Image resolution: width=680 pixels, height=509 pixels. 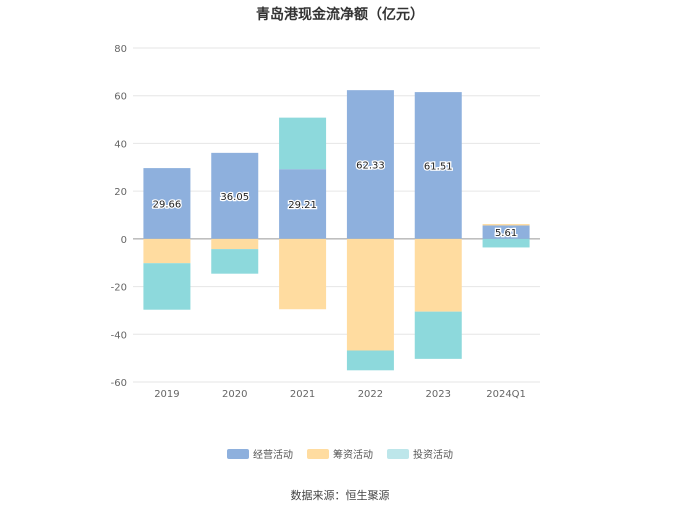 What do you see at coordinates (120, 192) in the screenshot?
I see `y-tick-label: 20` at bounding box center [120, 192].